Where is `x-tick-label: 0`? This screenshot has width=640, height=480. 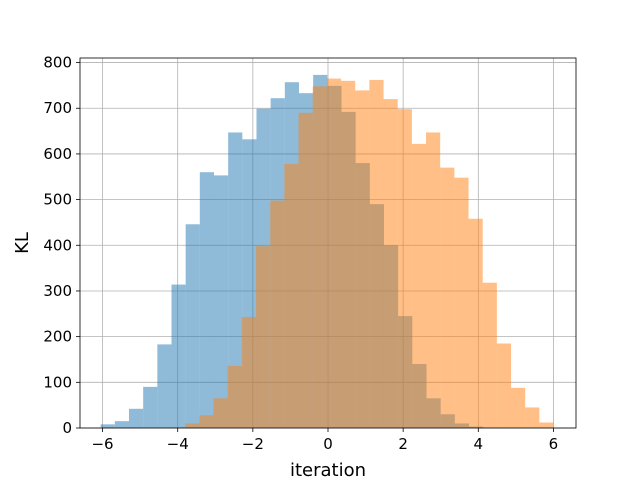 x-tick-label: 0 is located at coordinates (328, 444).